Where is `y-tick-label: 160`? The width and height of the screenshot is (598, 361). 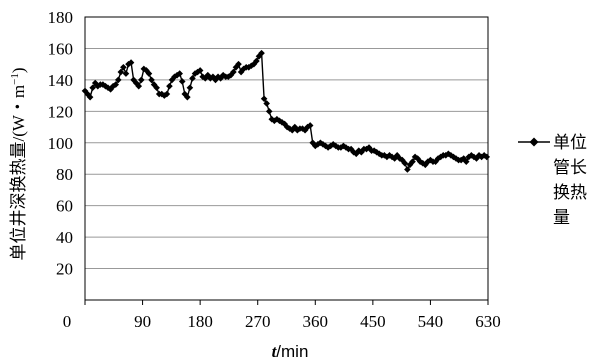 y-tick-label: 160 is located at coordinates (61, 48).